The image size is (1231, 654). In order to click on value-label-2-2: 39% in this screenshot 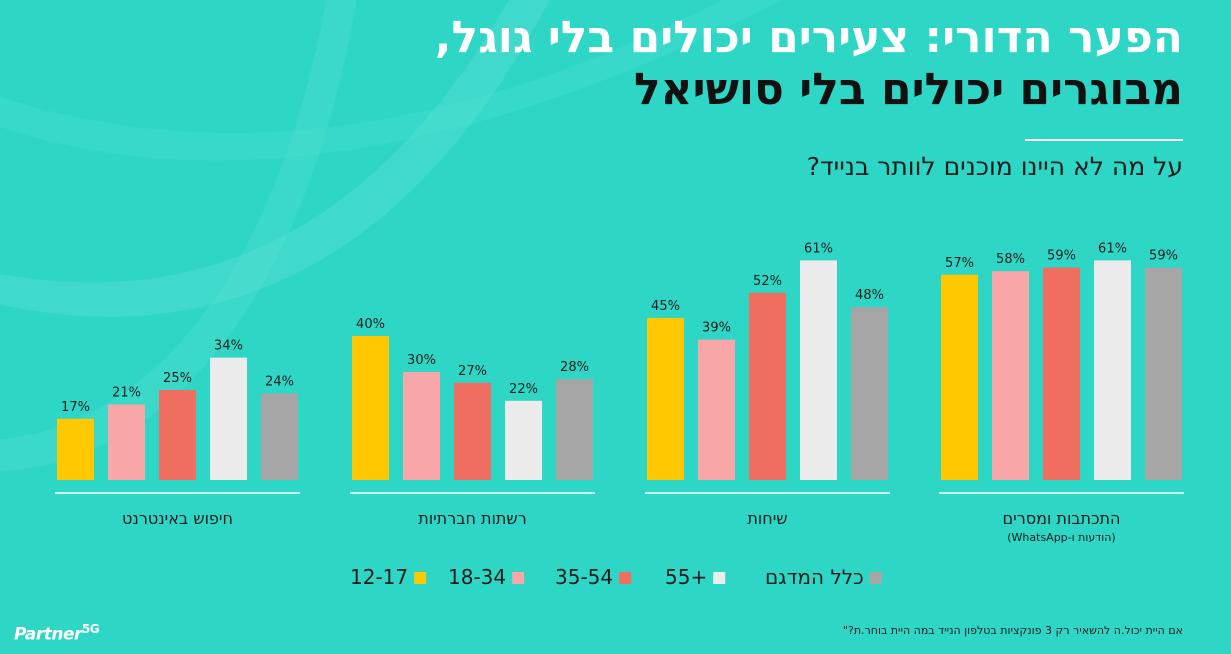, I will do `click(716, 328)`.